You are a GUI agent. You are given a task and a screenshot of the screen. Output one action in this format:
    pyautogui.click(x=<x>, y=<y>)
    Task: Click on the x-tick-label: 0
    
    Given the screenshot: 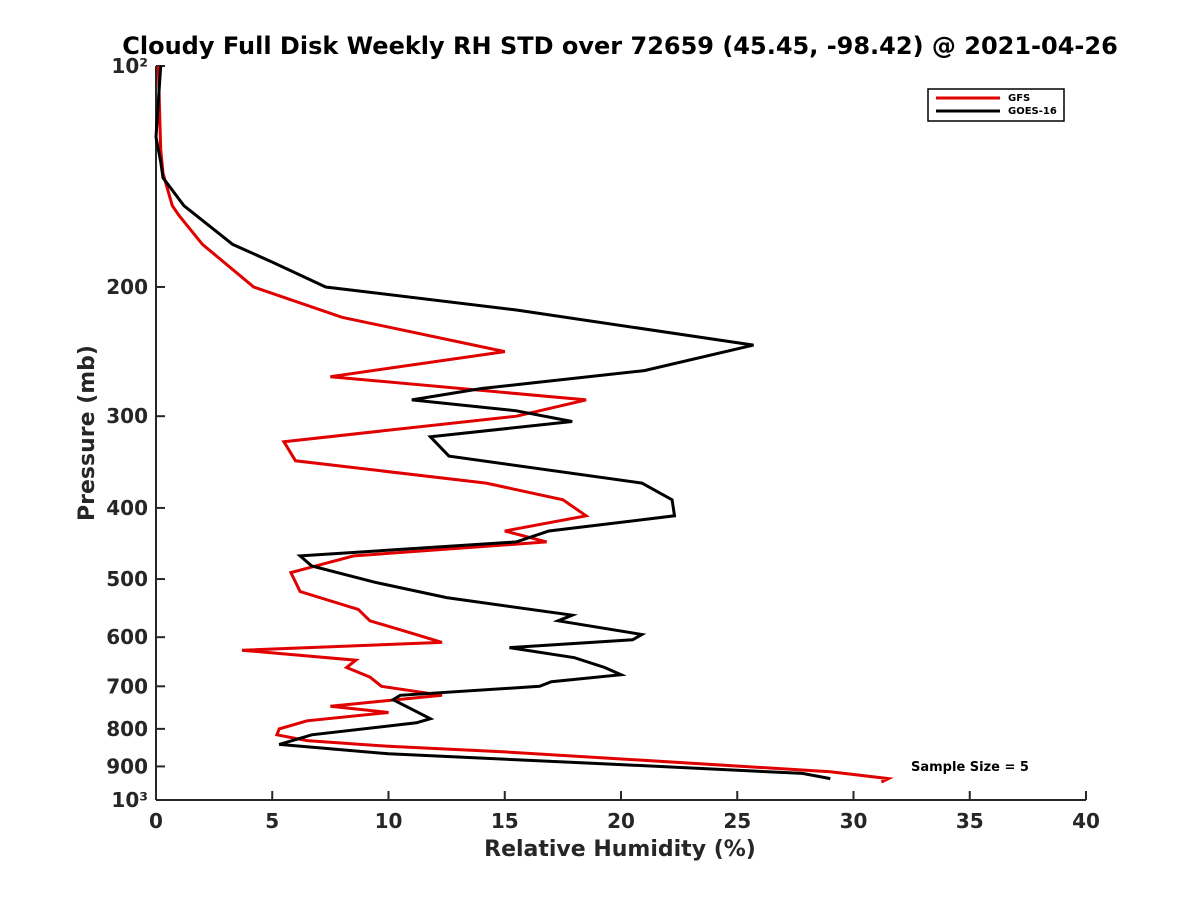 What is the action you would take?
    pyautogui.click(x=156, y=821)
    